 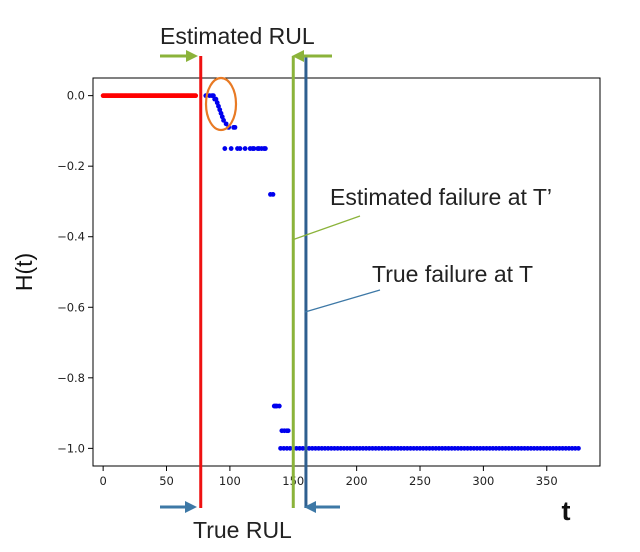 I want to click on true-rul-right-arrow, so click(x=322, y=507).